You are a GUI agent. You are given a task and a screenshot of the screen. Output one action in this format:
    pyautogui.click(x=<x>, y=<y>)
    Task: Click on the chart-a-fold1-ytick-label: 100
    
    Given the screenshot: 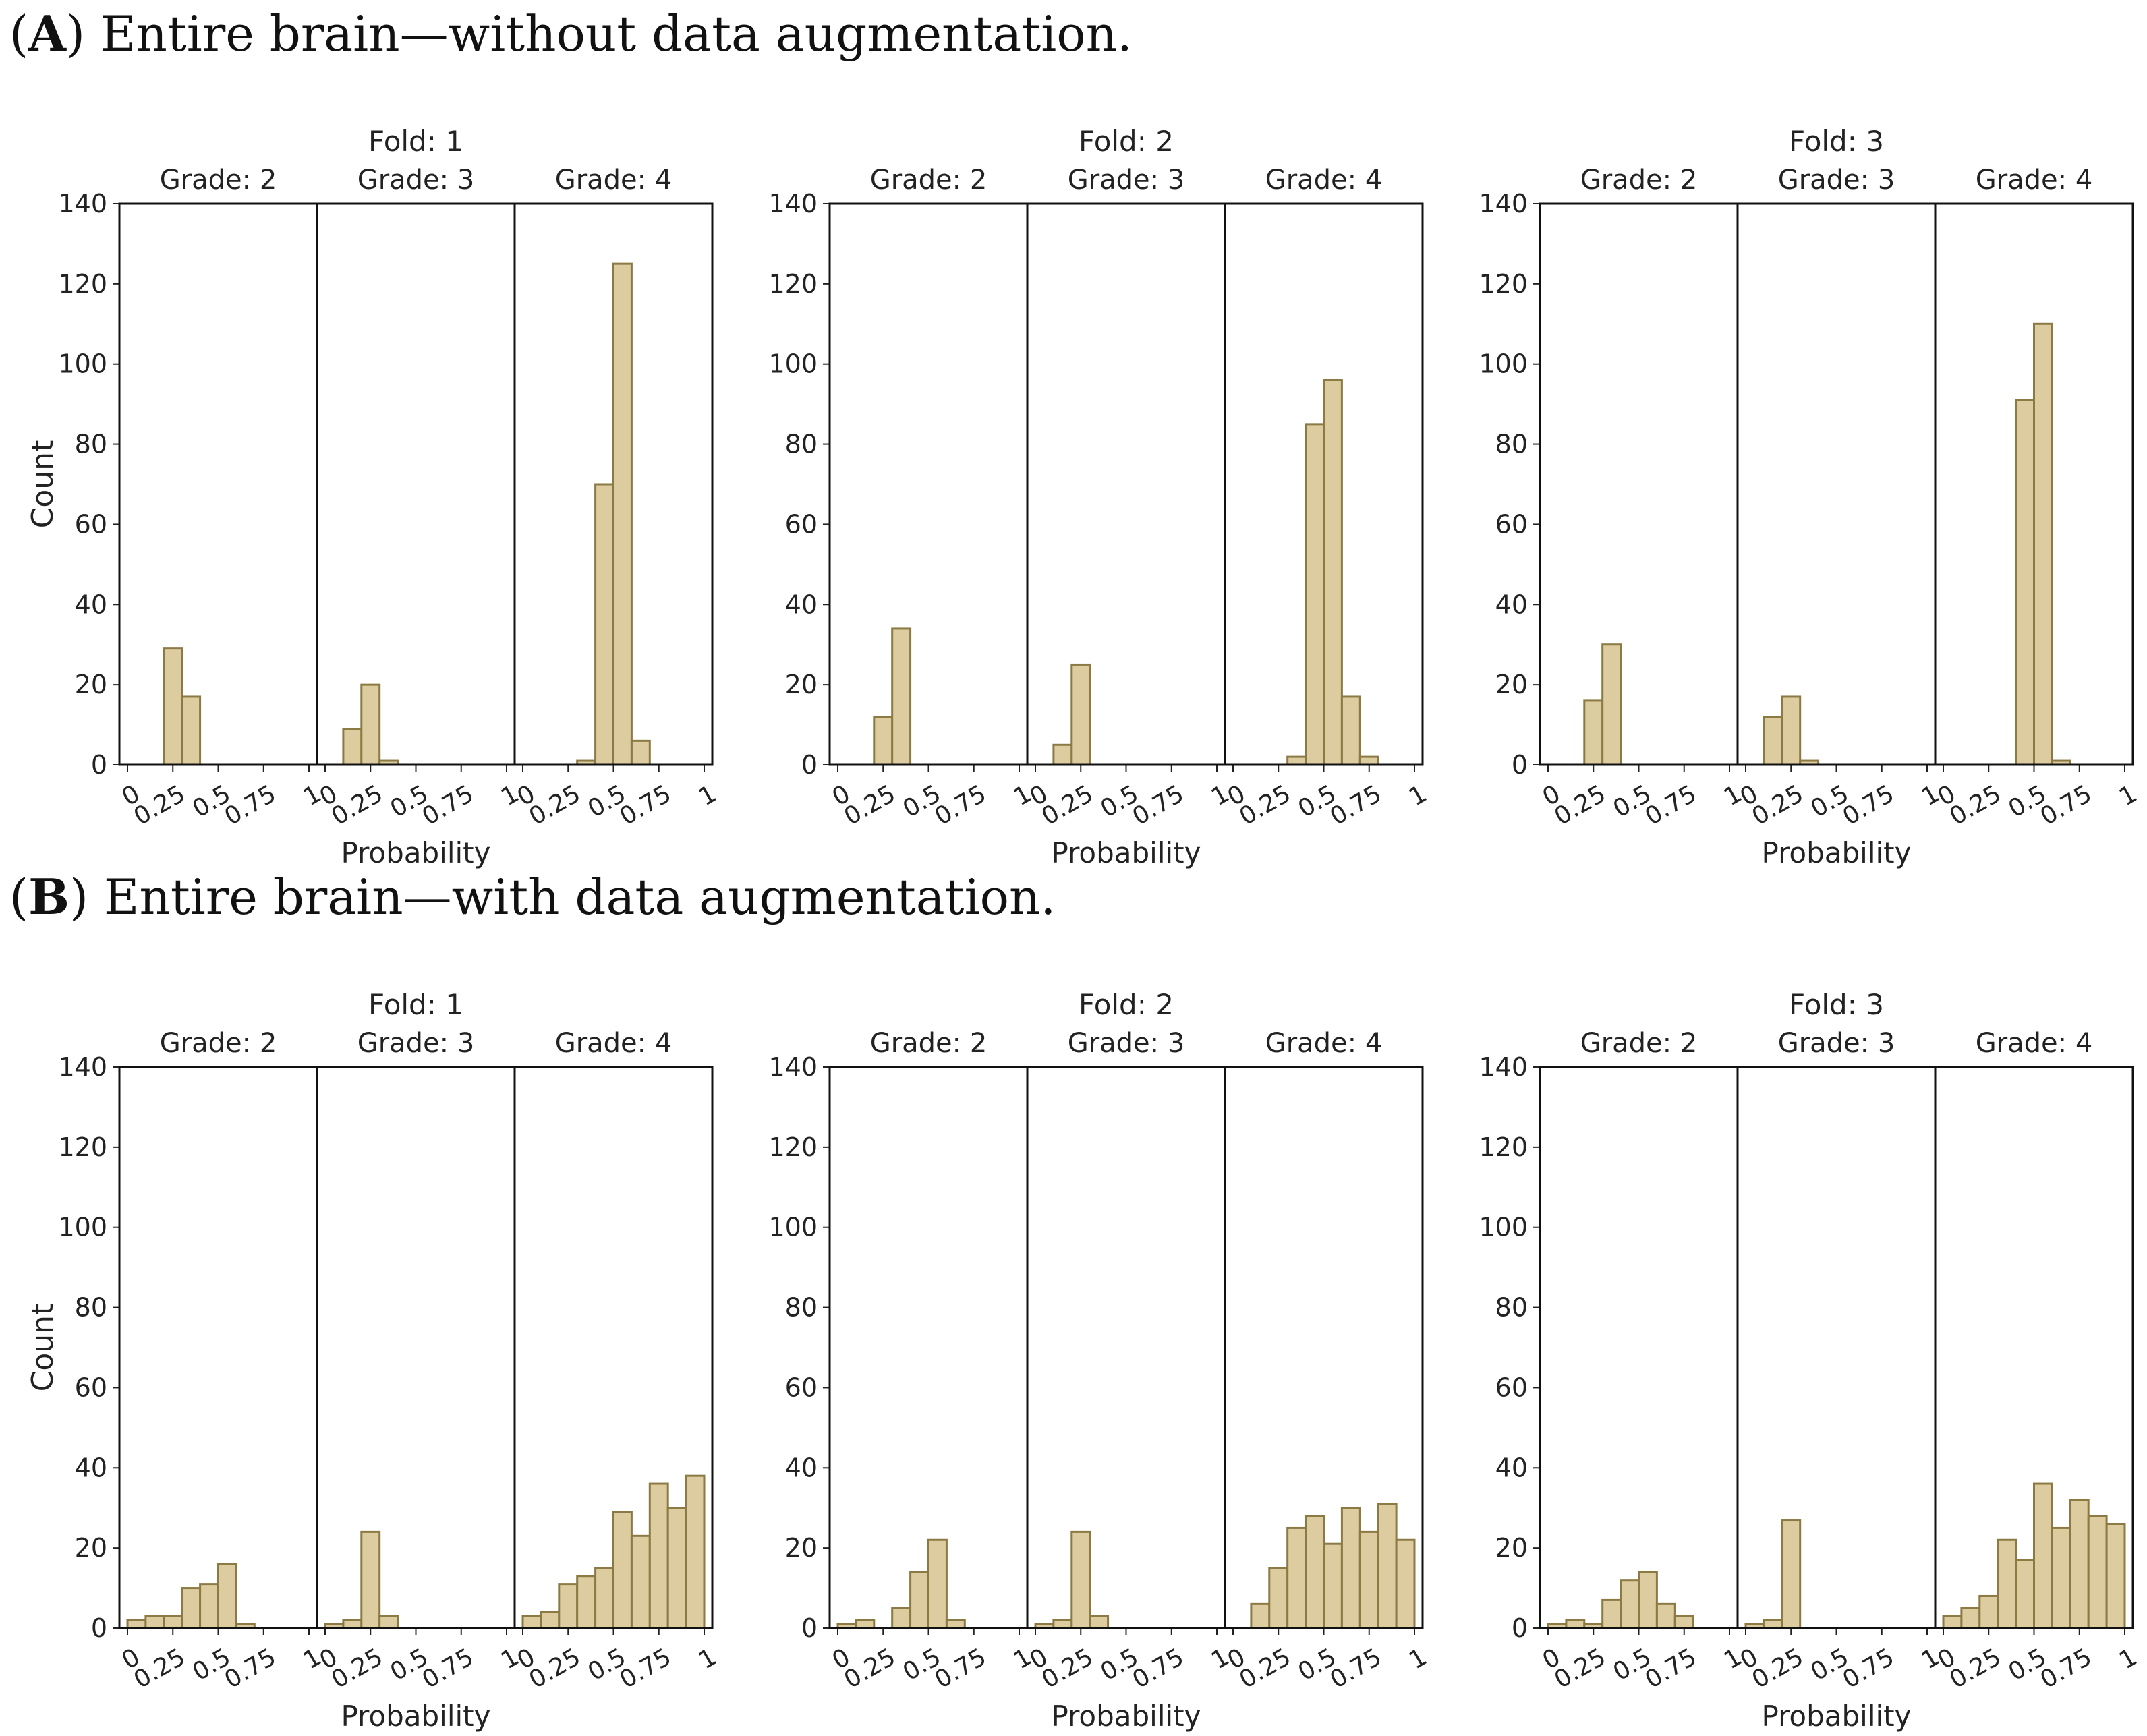 What is the action you would take?
    pyautogui.click(x=82, y=364)
    